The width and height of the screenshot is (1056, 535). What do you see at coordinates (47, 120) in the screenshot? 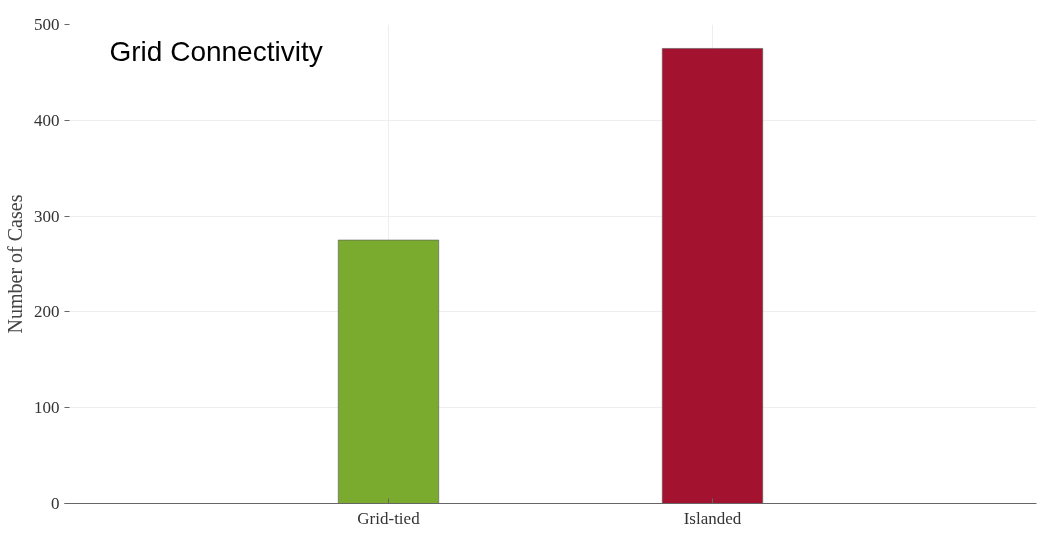
I see `y-tick-label: 400` at bounding box center [47, 120].